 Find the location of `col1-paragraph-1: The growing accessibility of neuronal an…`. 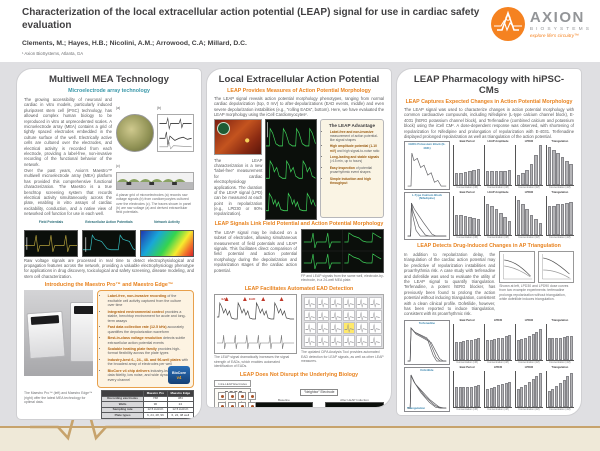

col1-paragraph-1: The growing accessibility of neuronal an… is located at coordinates (68, 132).